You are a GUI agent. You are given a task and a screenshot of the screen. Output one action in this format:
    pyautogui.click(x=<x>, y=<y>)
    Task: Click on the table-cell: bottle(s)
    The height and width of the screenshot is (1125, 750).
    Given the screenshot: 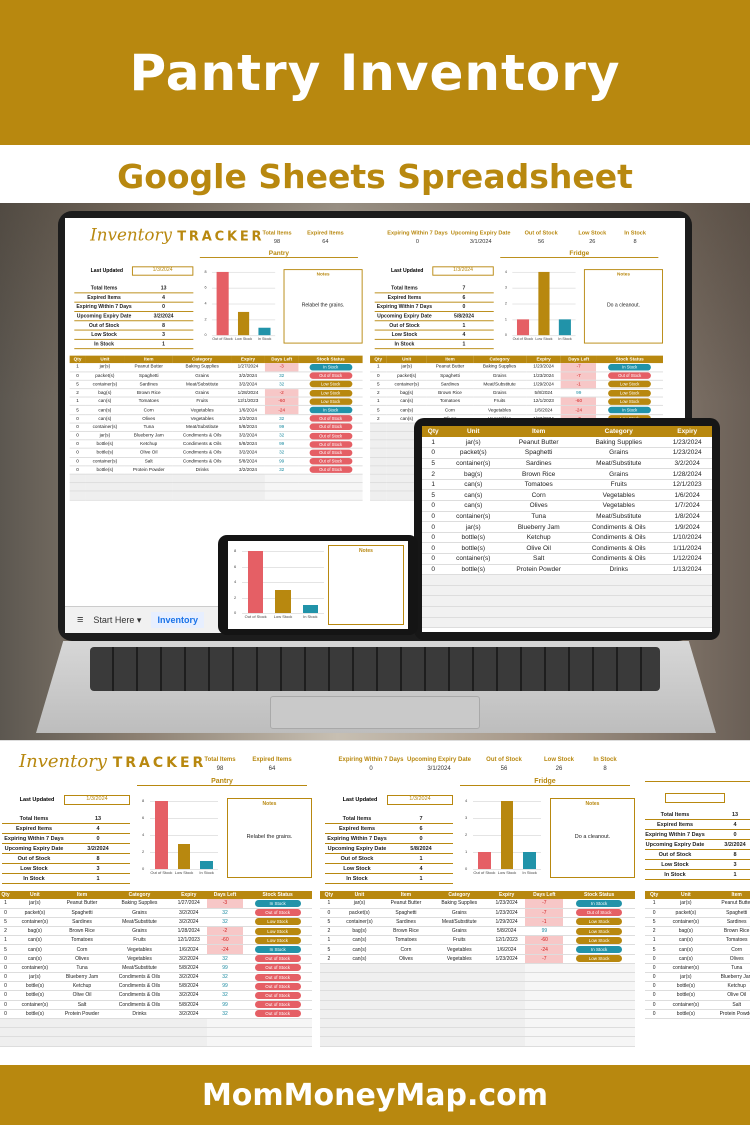 What is the action you would take?
    pyautogui.click(x=686, y=995)
    